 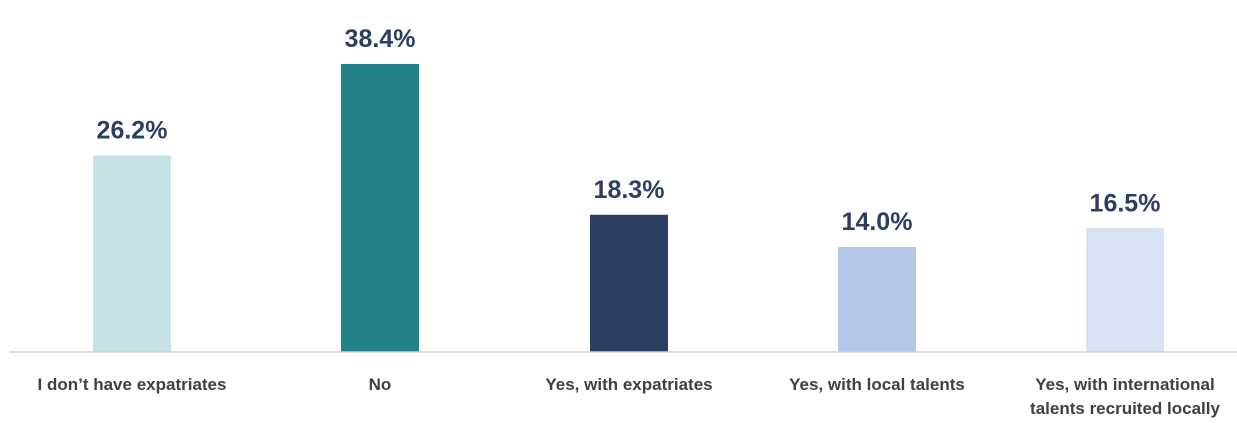 I want to click on category-label-4-line-0: Yes, with international, so click(x=1124, y=384).